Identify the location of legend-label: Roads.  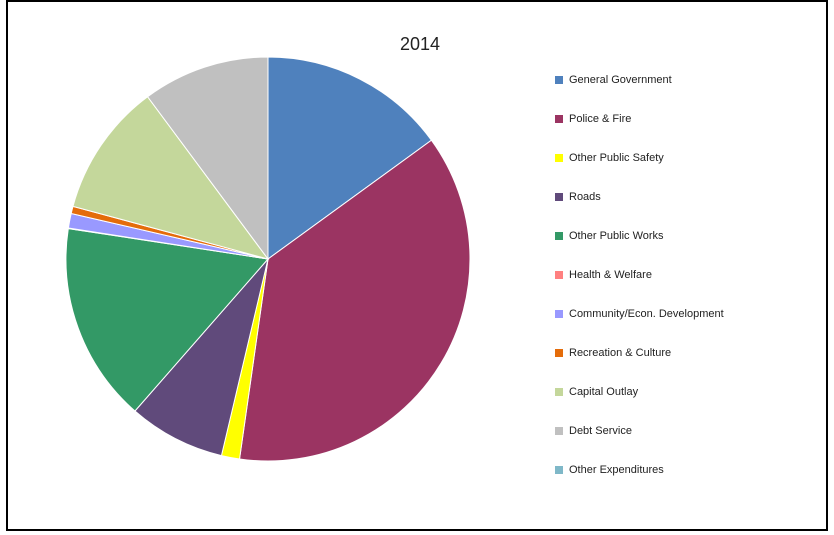
(585, 197).